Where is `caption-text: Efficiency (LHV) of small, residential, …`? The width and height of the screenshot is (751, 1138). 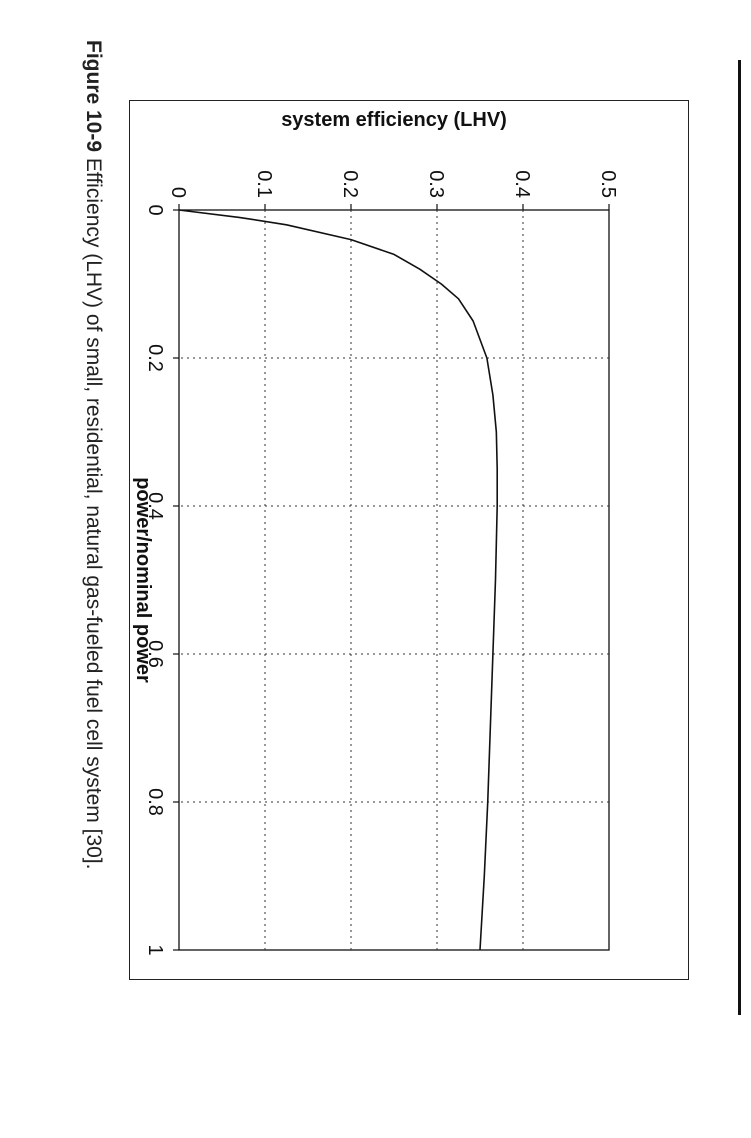
caption-text: Efficiency (LHV) of small, residential, … is located at coordinates (93, 513).